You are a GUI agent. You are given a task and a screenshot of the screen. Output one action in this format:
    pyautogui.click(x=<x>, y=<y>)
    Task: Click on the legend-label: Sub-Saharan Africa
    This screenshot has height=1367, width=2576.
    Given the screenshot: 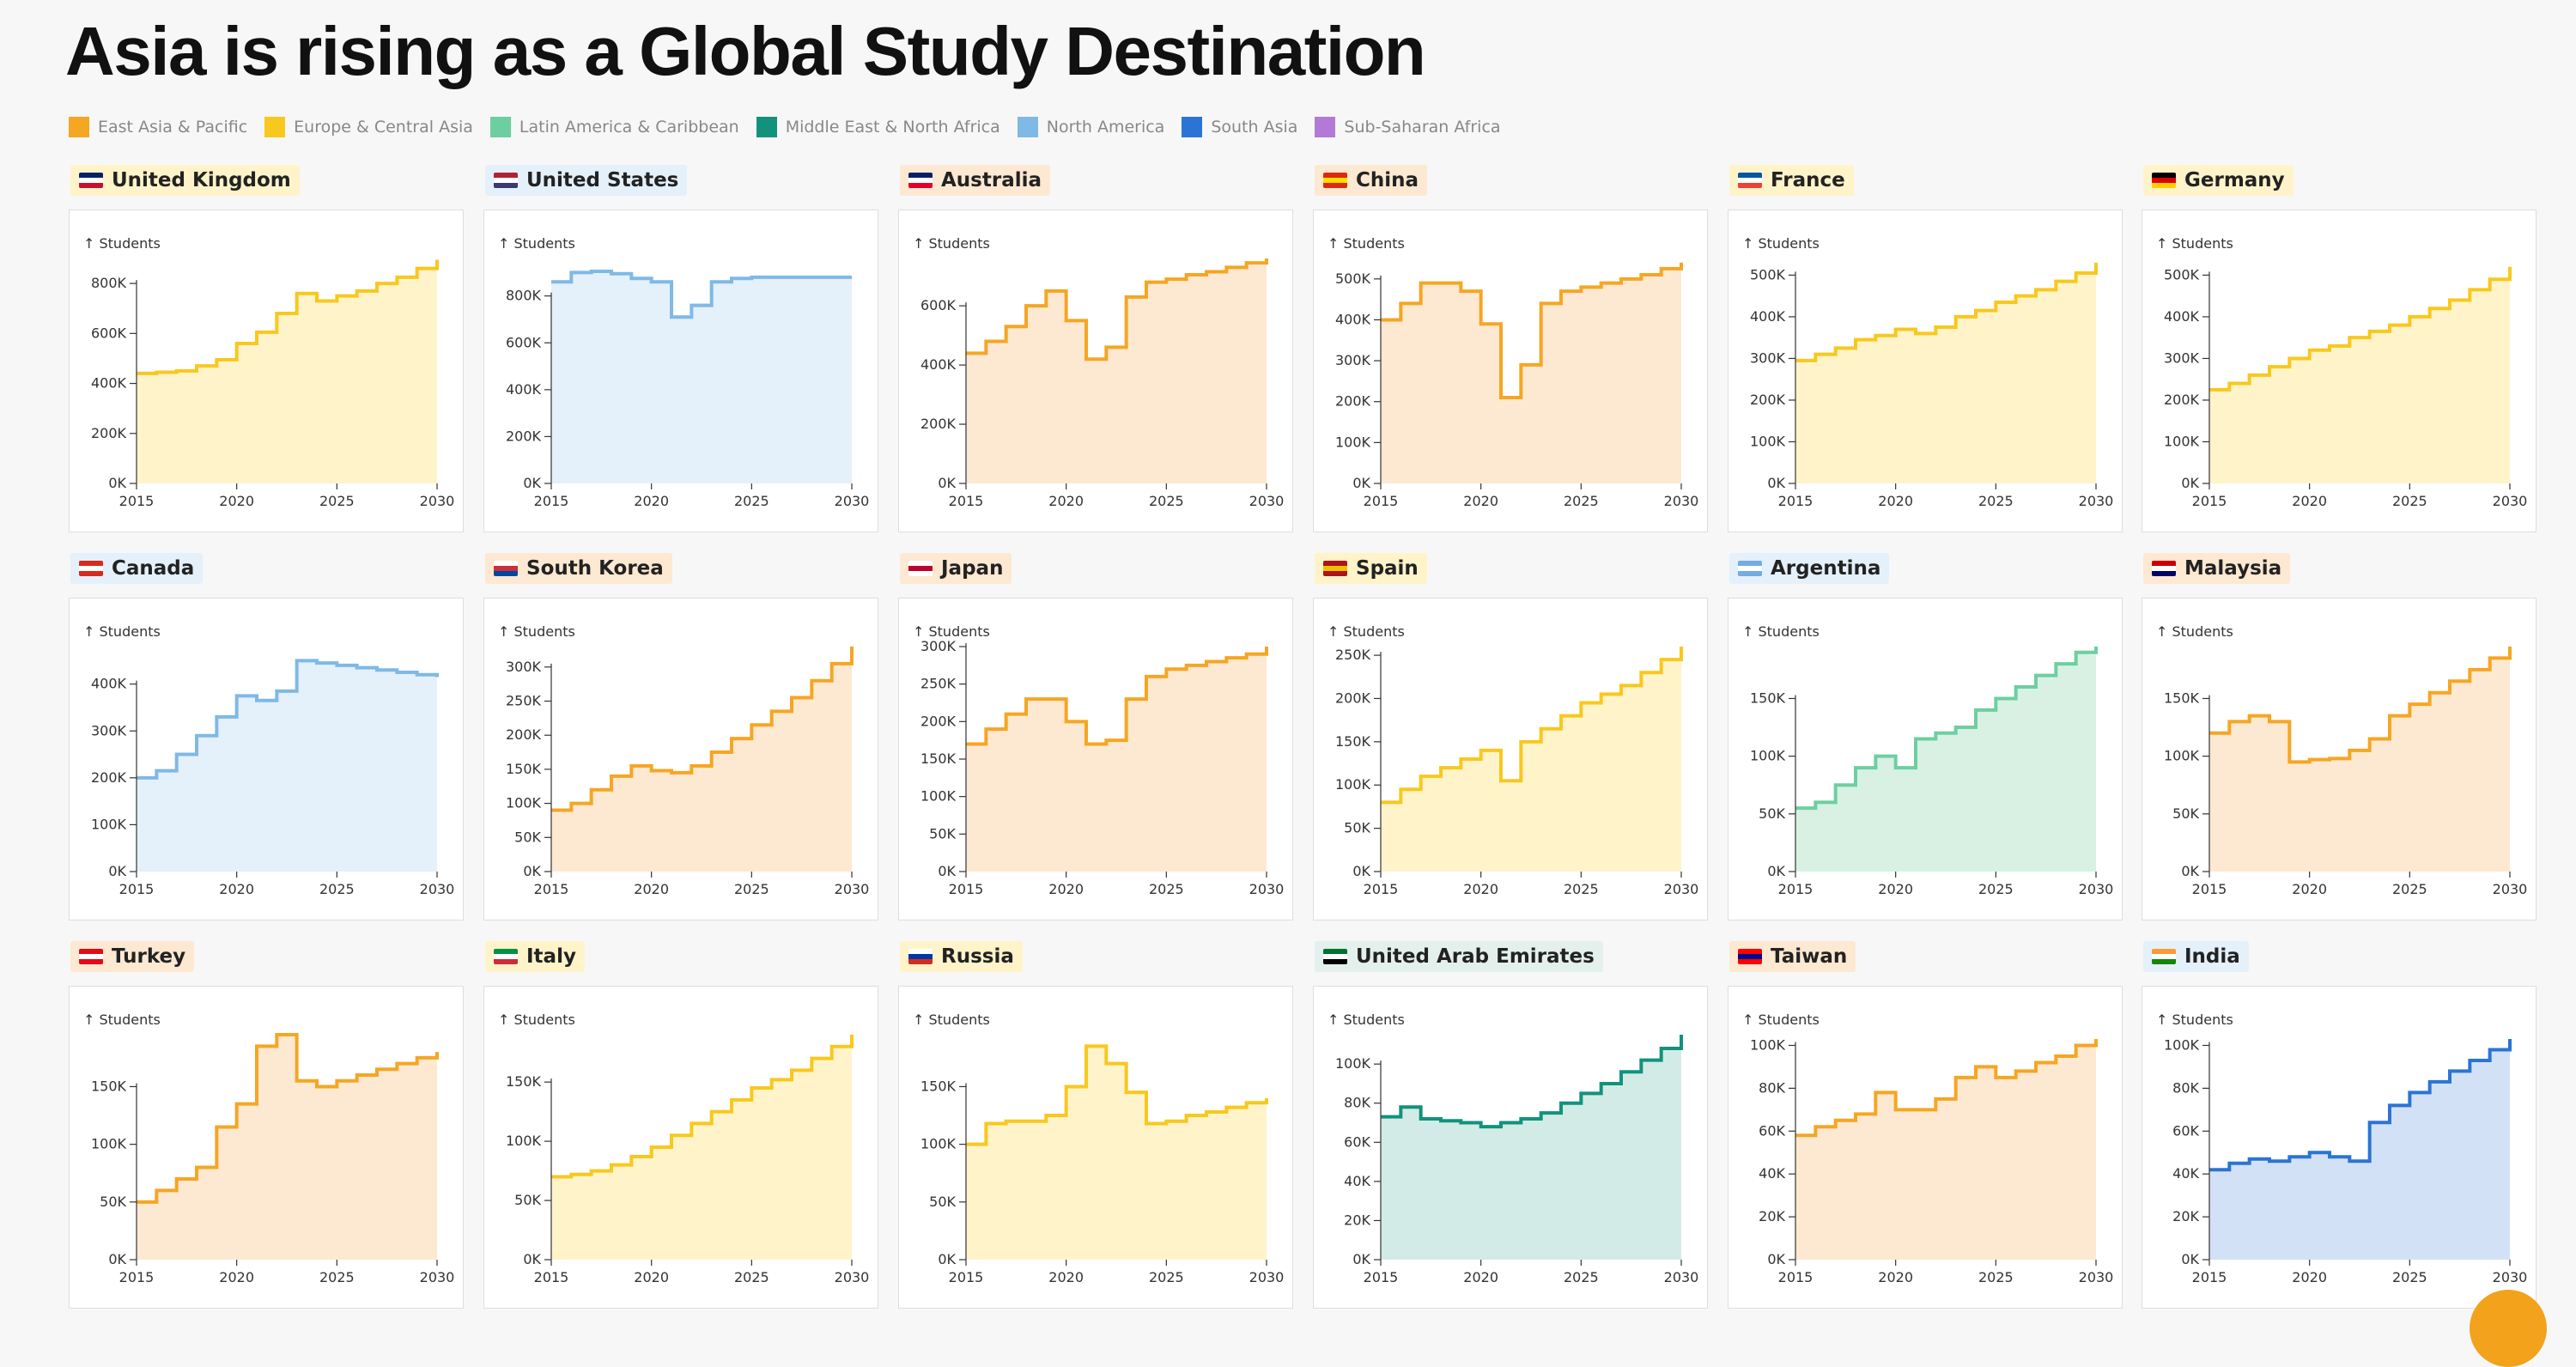 What is the action you would take?
    pyautogui.click(x=1422, y=127)
    